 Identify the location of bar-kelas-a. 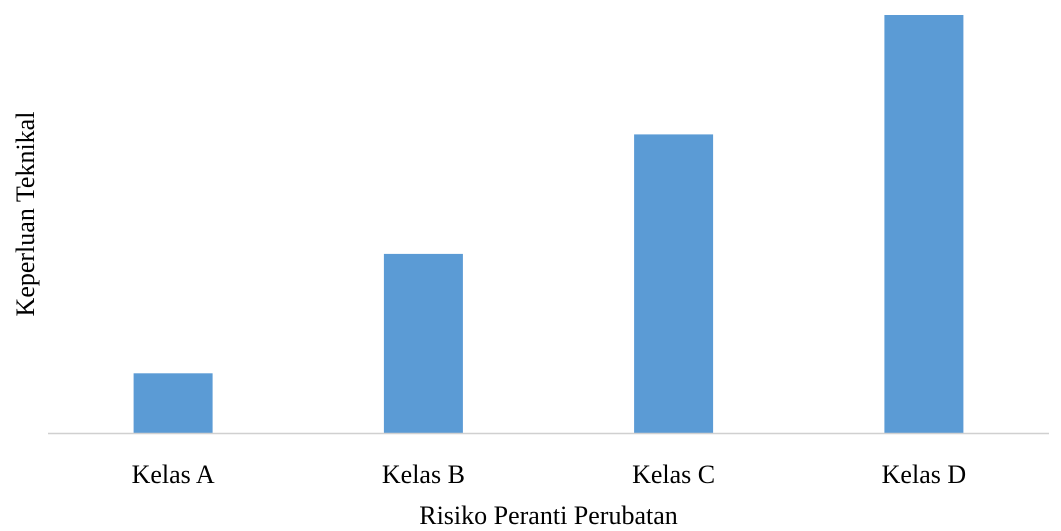
(173, 403).